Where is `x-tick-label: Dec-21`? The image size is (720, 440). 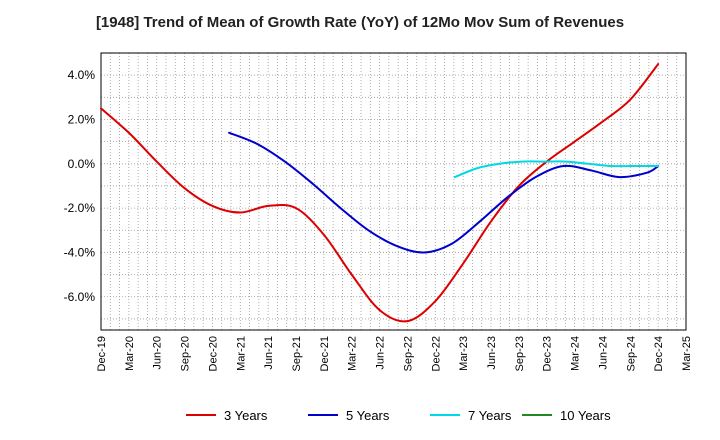 x-tick-label: Dec-21 is located at coordinates (325, 353).